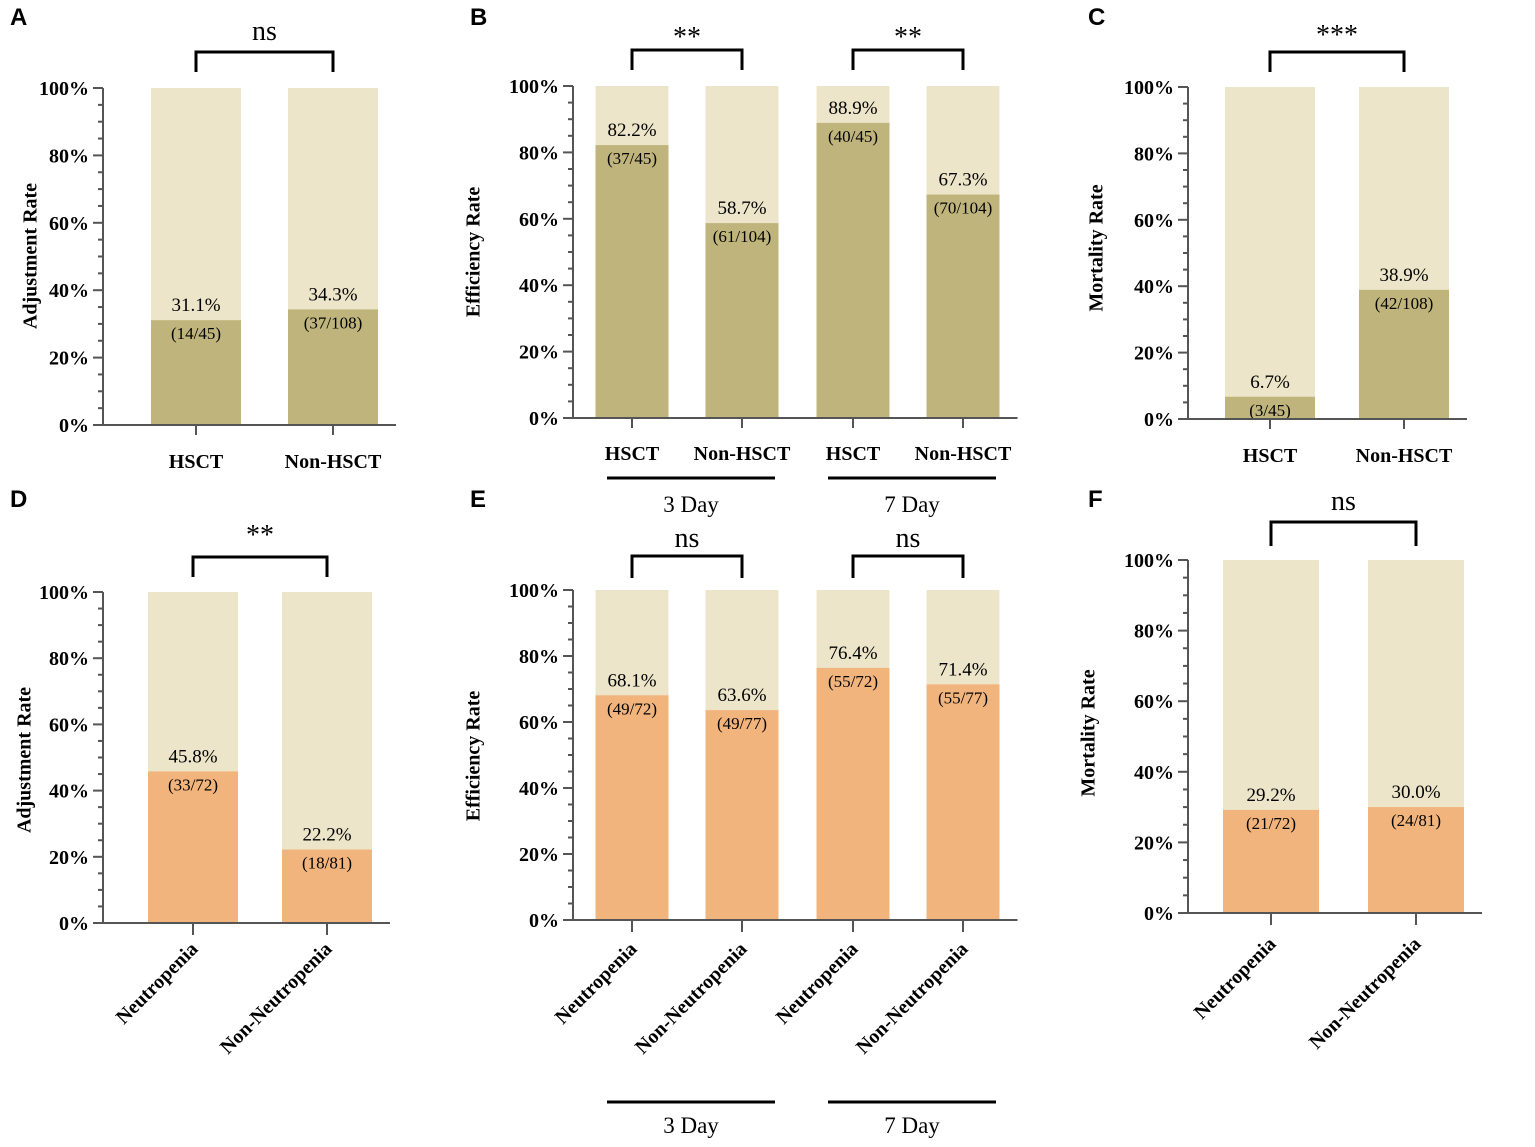 The width and height of the screenshot is (1535, 1147). I want to click on bar-value-label: 67.3%, so click(962, 180).